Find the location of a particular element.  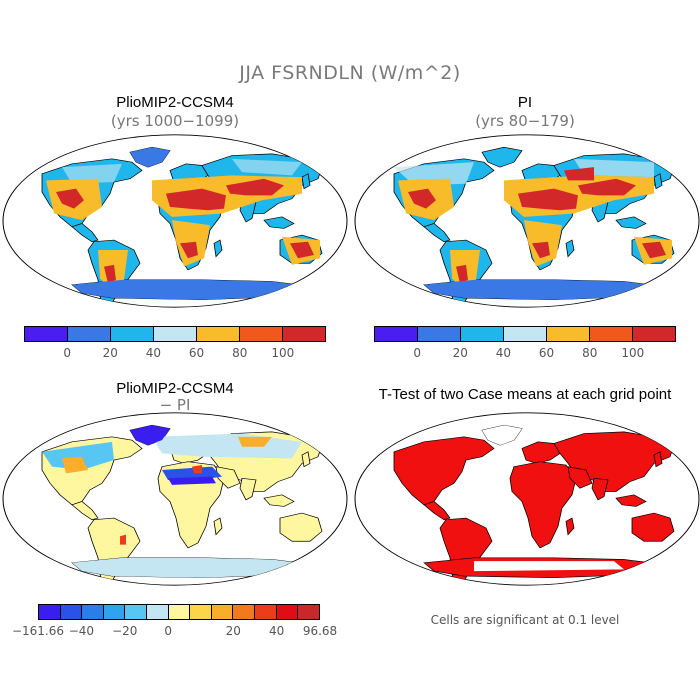

panel-2-subtitle: (yrs 80−179) is located at coordinates (525, 121).